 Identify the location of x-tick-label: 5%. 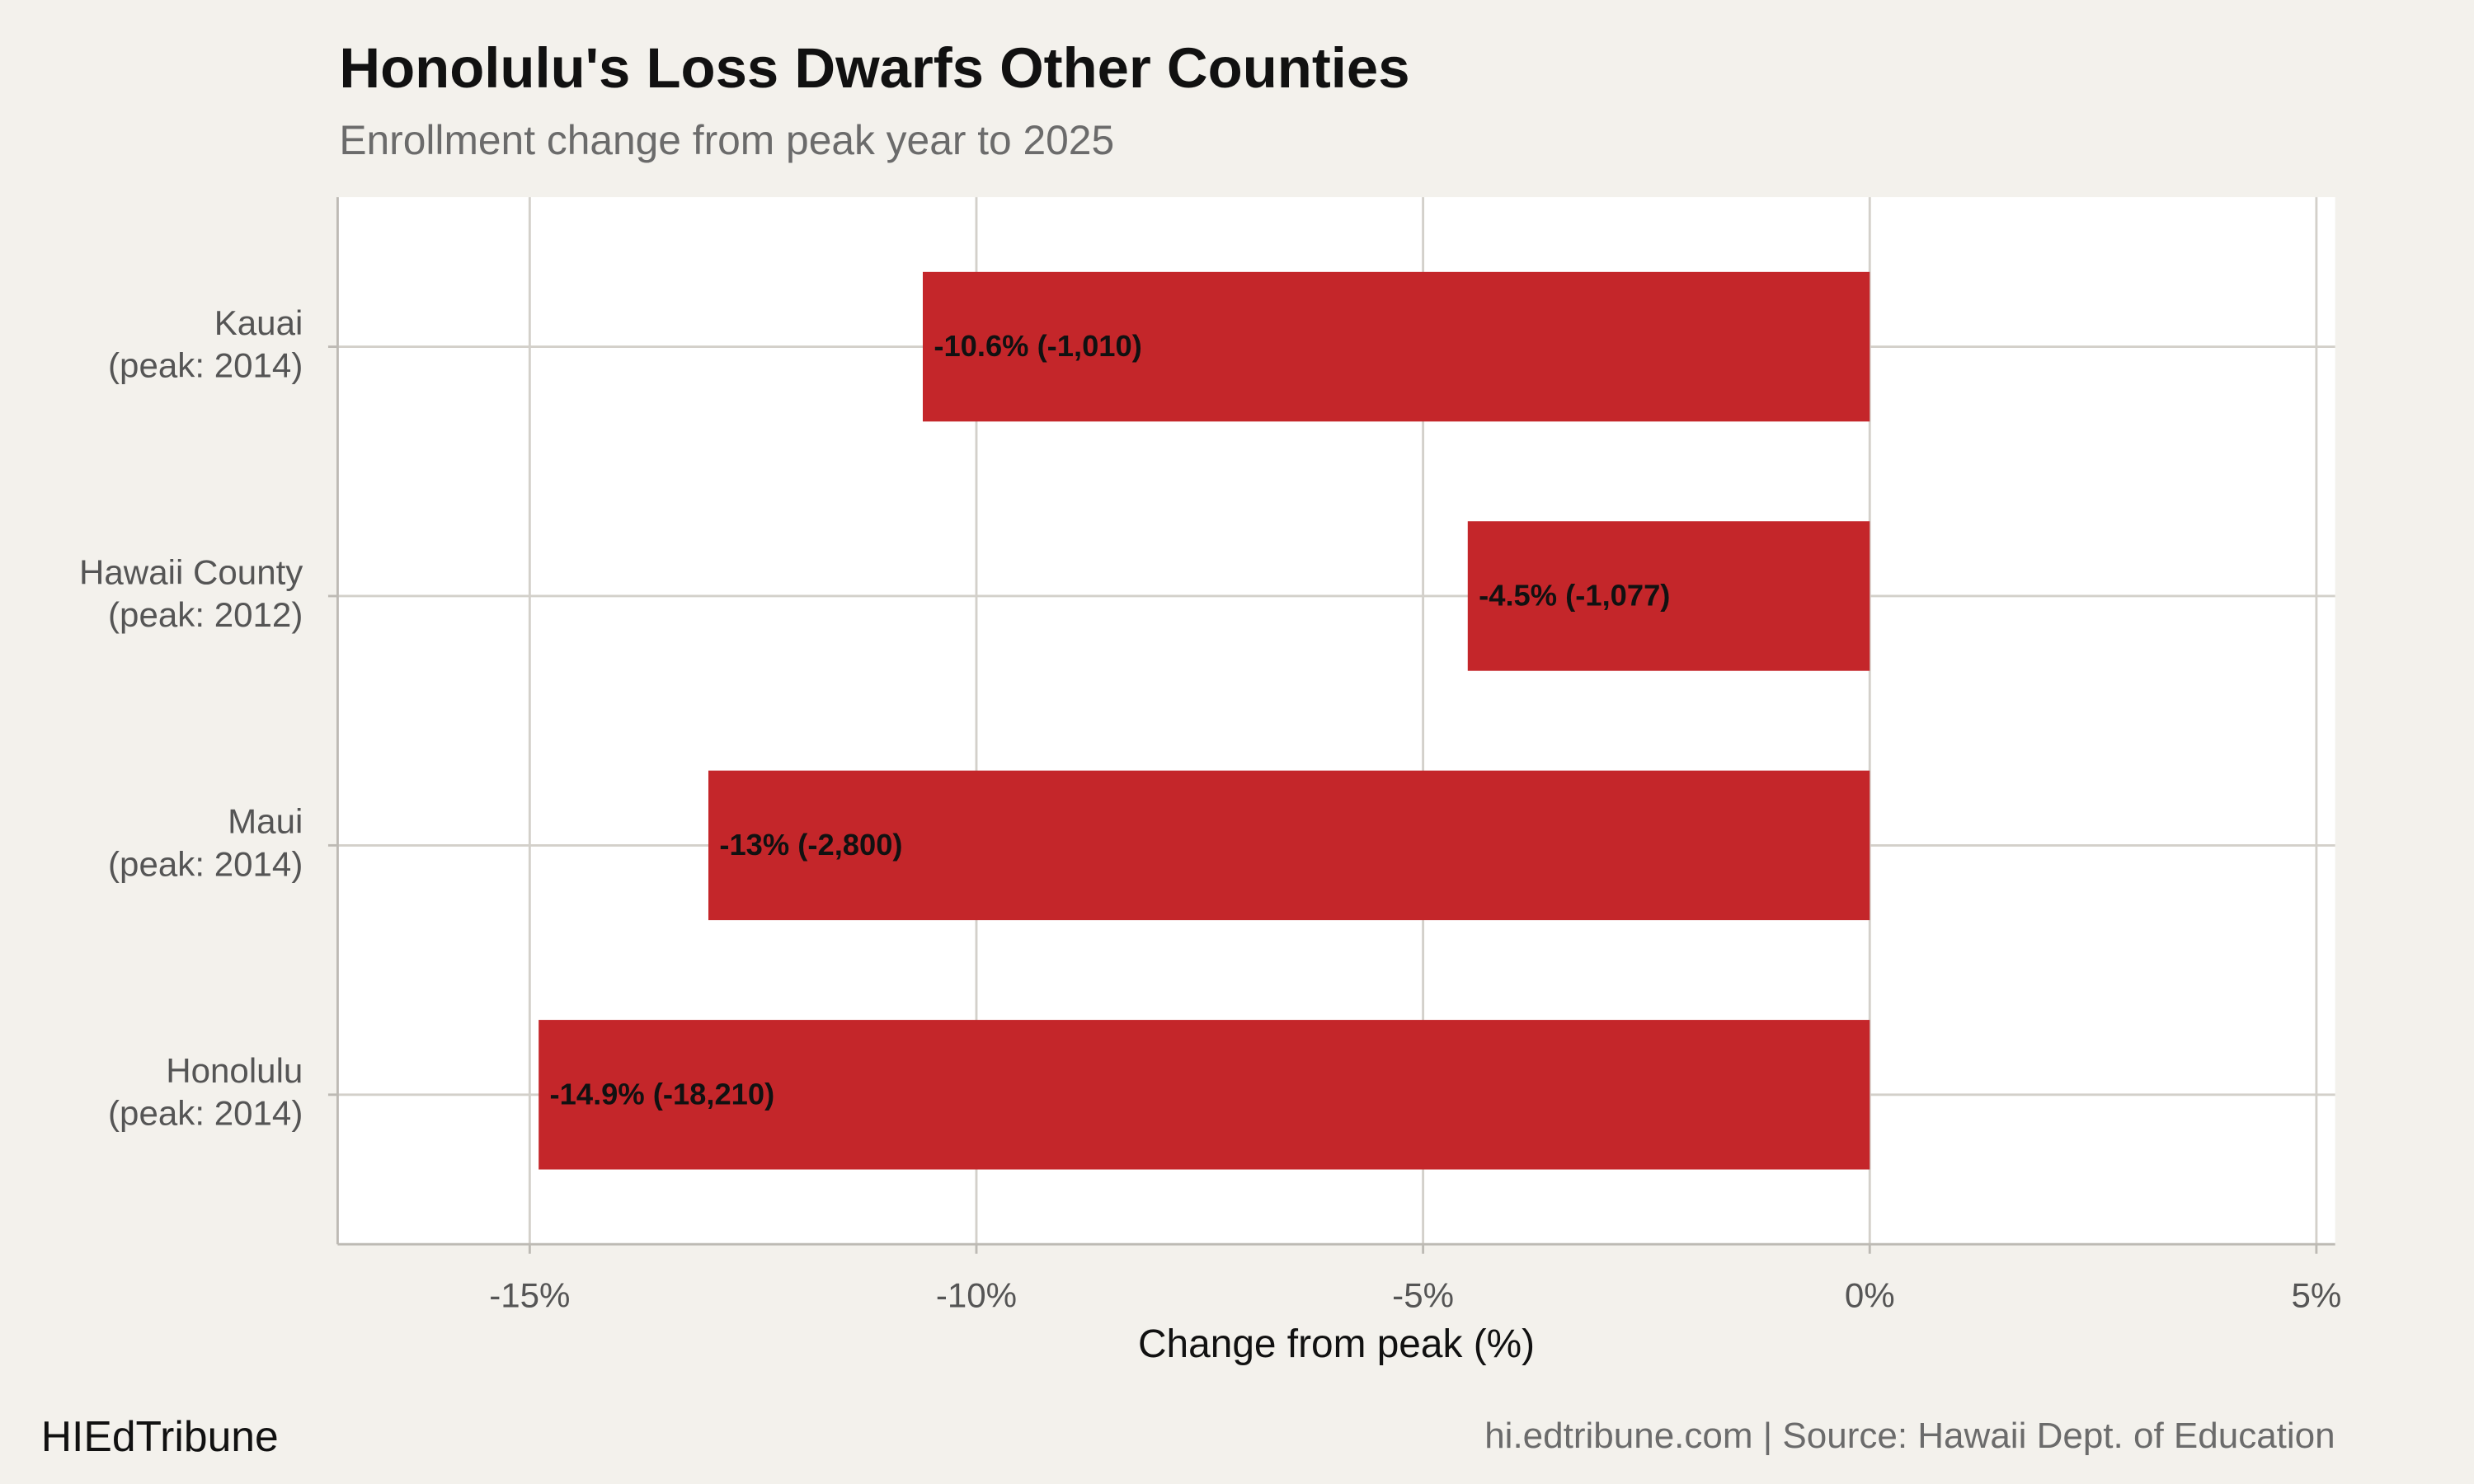
(2316, 1294).